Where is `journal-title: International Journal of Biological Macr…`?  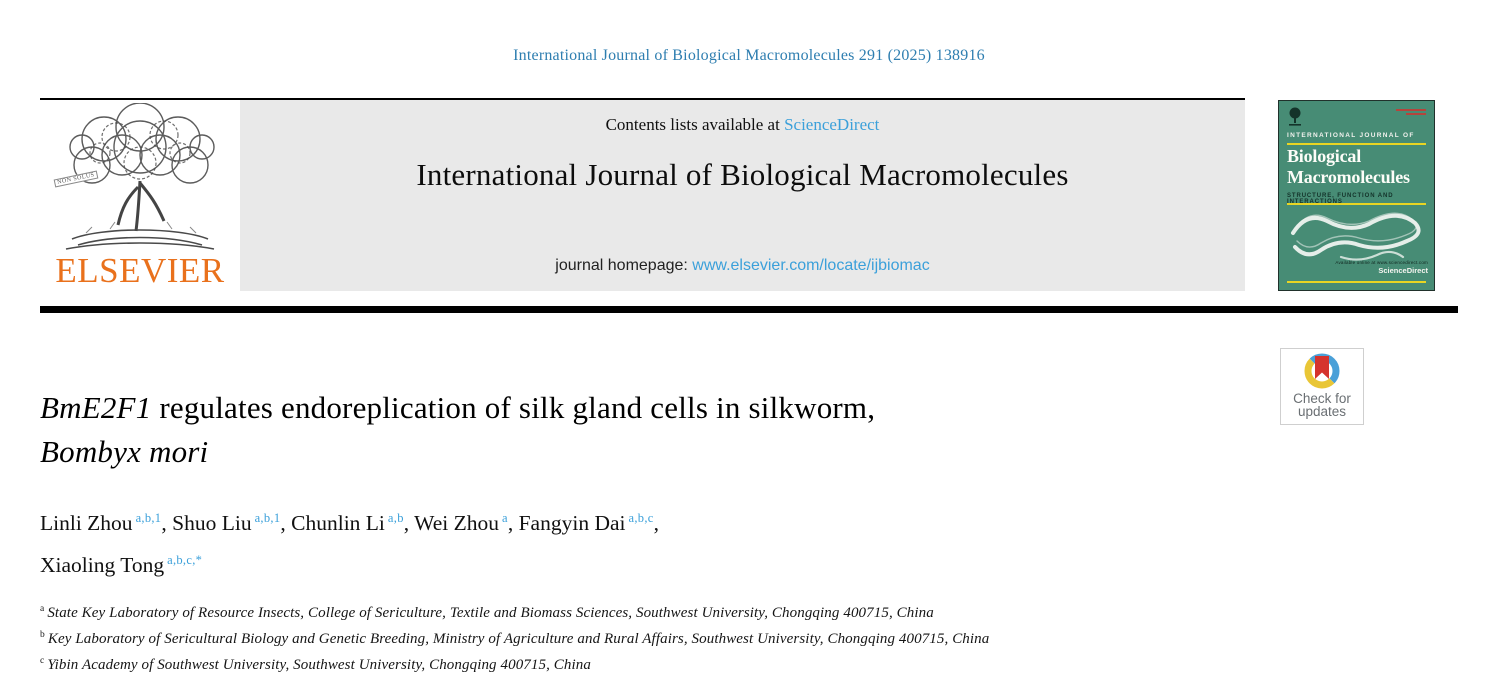 journal-title: International Journal of Biological Macr… is located at coordinates (742, 174).